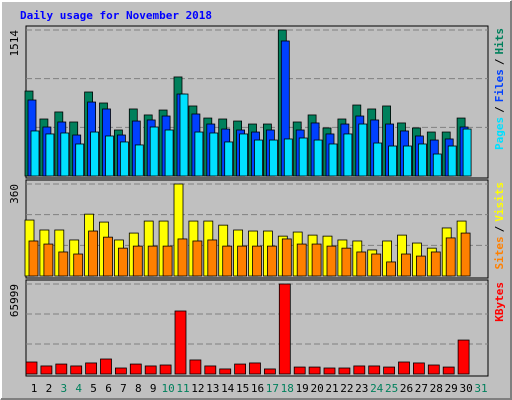 The height and width of the screenshot is (400, 512). What do you see at coordinates (499, 133) in the screenshot?
I see `legend-entry: Pages` at bounding box center [499, 133].